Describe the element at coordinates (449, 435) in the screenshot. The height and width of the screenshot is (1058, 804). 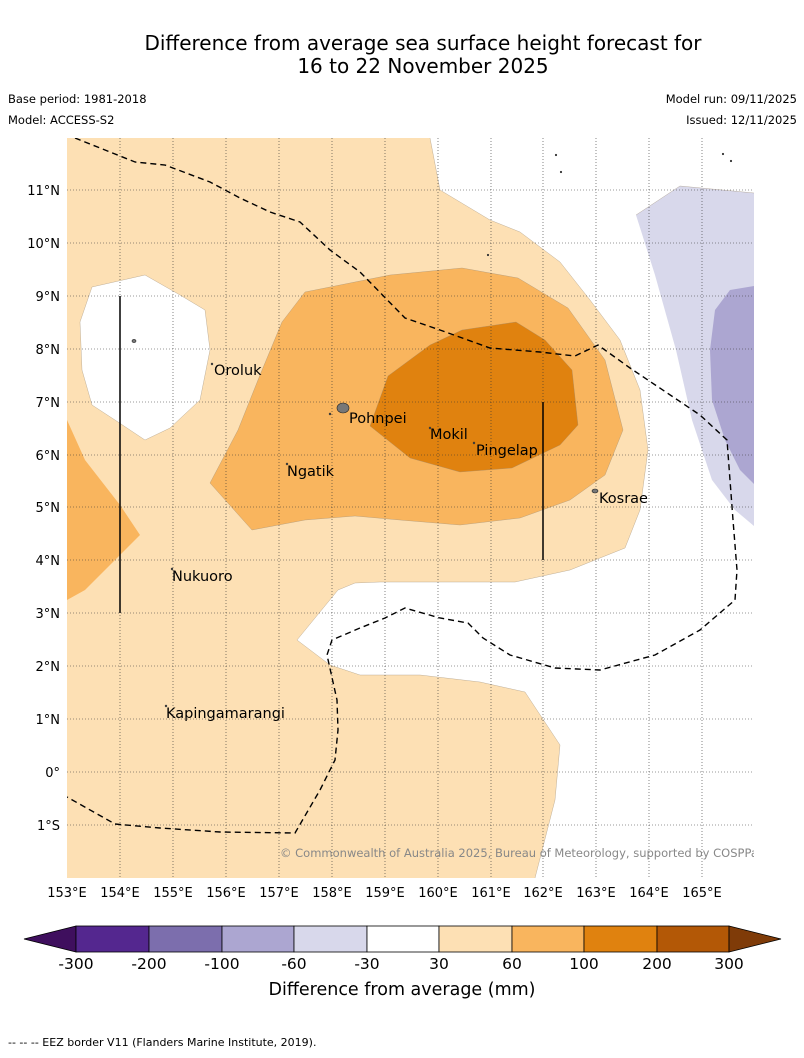
I see `place-mokil: Mokil` at that location.